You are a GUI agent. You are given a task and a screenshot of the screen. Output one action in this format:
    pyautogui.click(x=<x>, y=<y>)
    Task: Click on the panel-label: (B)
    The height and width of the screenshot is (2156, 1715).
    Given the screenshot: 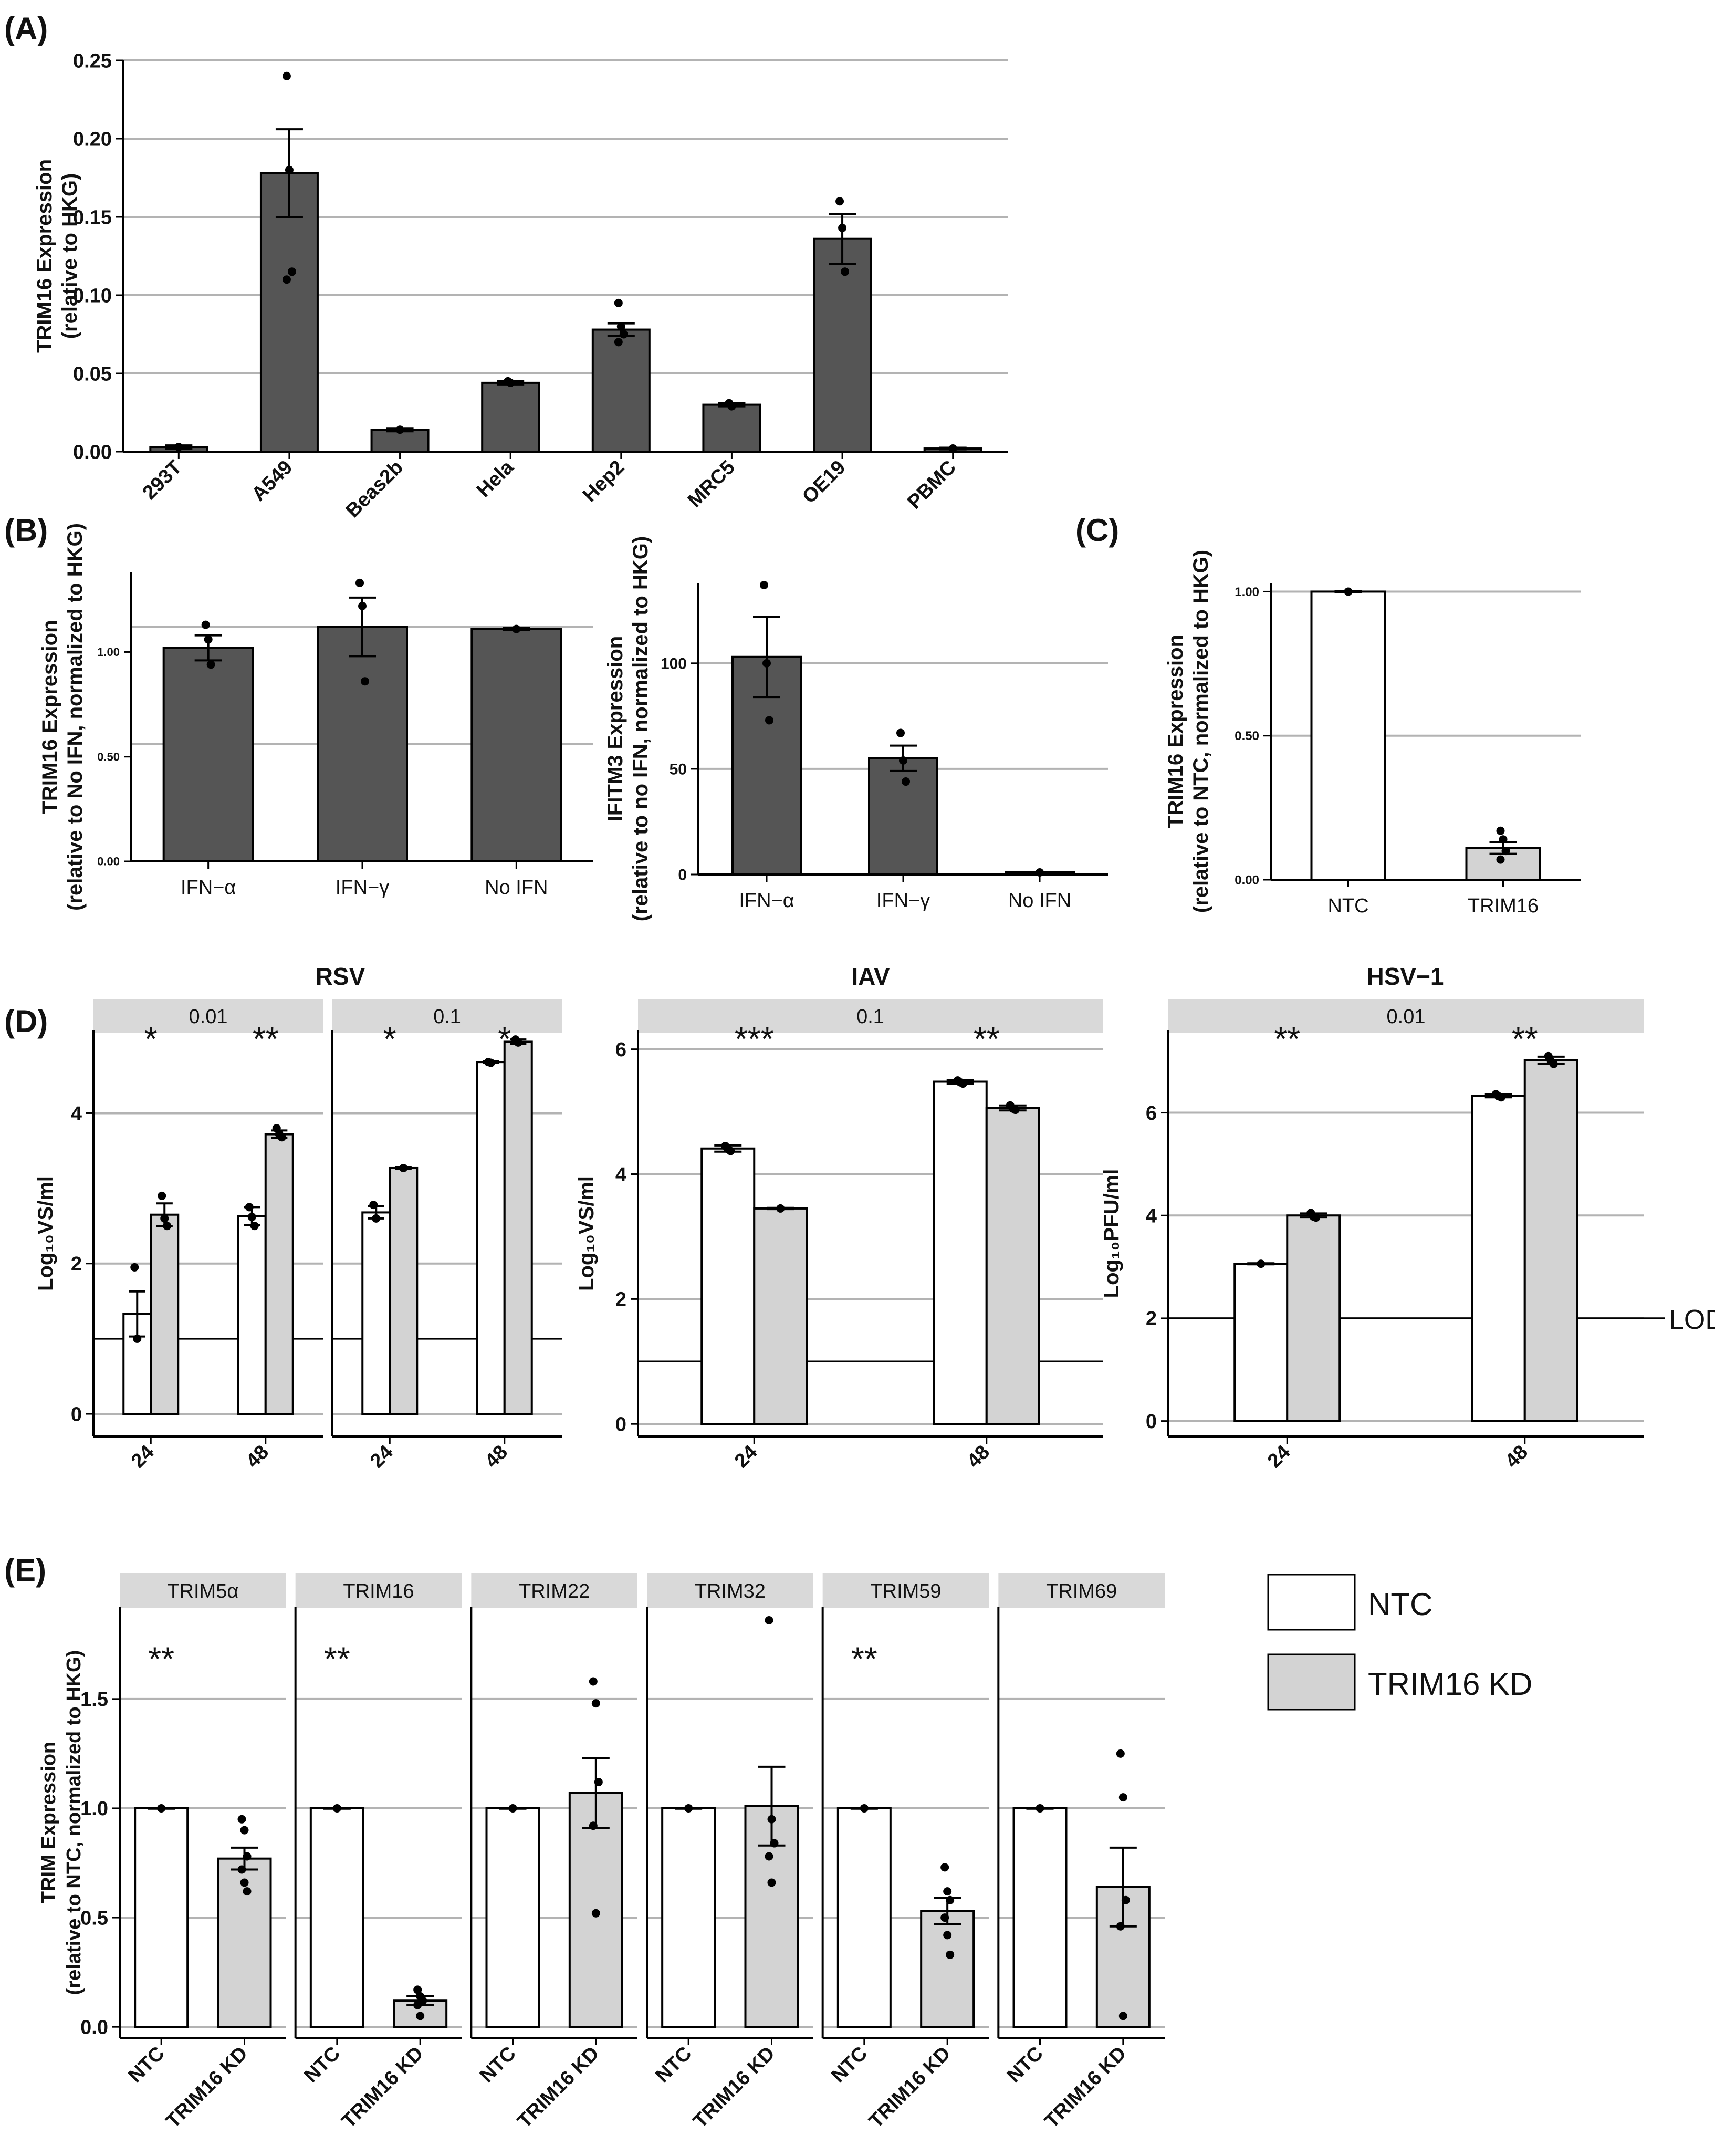 What is the action you would take?
    pyautogui.click(x=26, y=530)
    